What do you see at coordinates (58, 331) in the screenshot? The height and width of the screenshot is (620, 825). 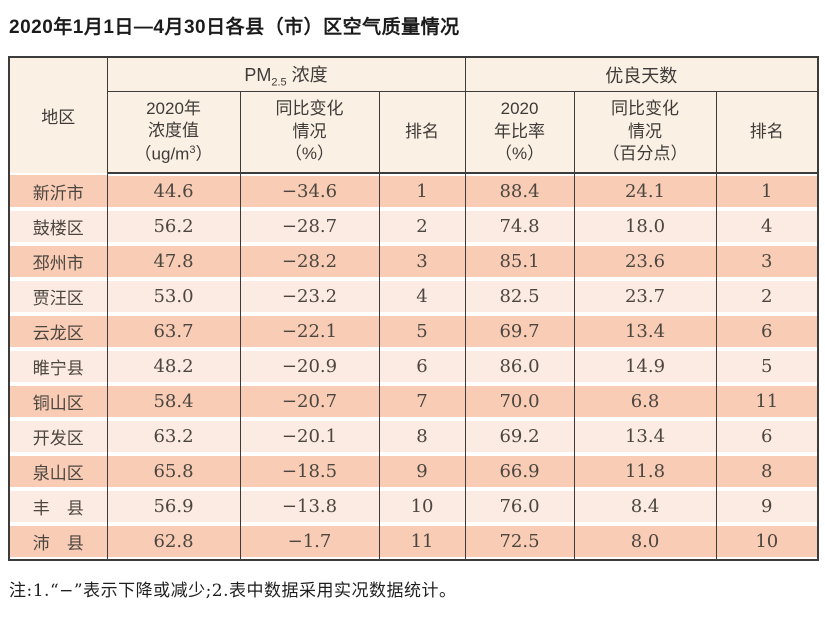 I see `region-cell: 云龙区` at bounding box center [58, 331].